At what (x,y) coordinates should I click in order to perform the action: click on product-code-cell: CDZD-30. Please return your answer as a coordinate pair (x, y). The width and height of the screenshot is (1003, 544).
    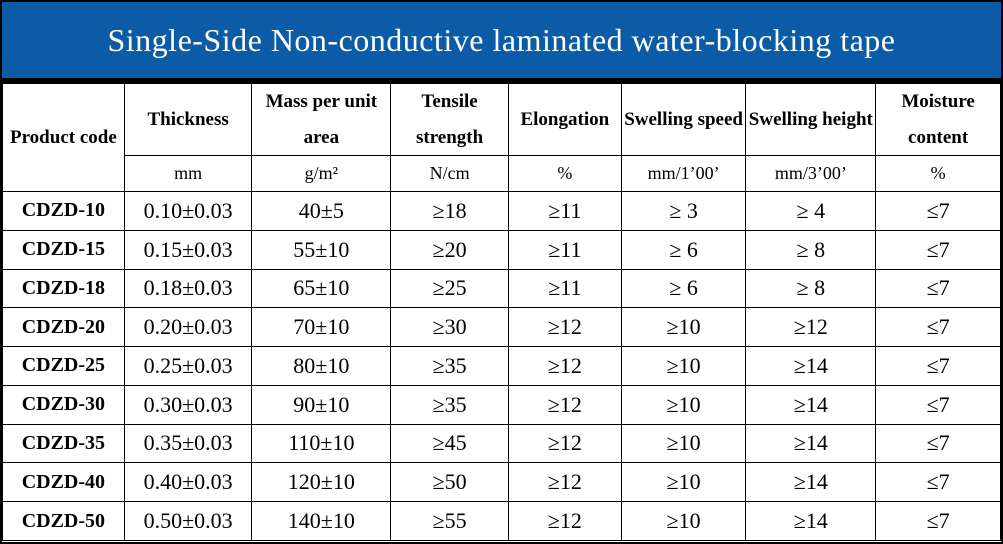
    Looking at the image, I should click on (63, 404).